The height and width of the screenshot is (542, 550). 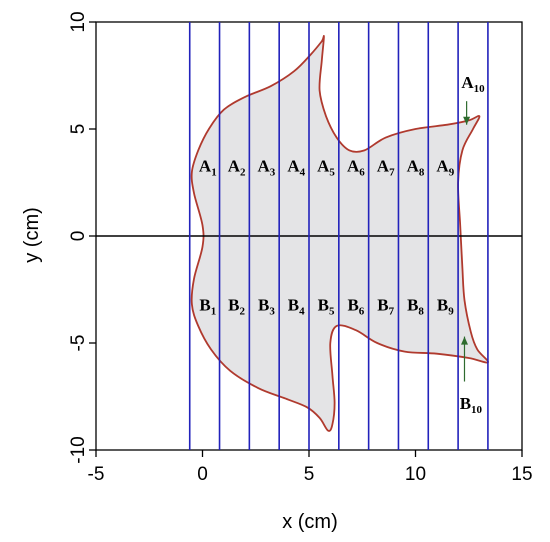 What do you see at coordinates (355, 306) in the screenshot?
I see `region-label-lower: B6` at bounding box center [355, 306].